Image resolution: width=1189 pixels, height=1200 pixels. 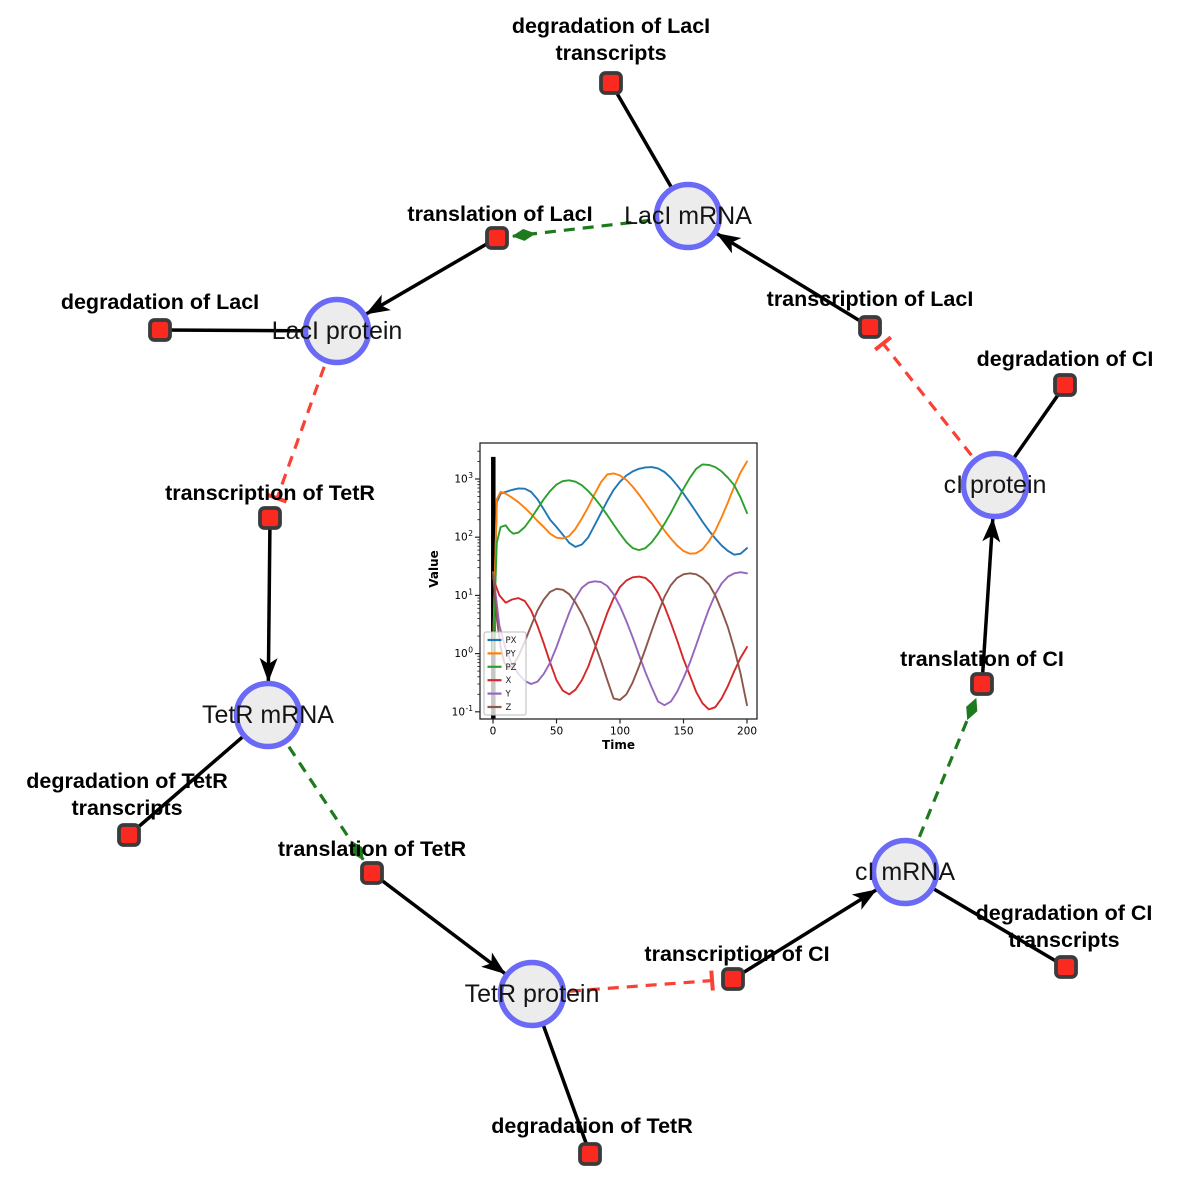 What do you see at coordinates (618, 745) in the screenshot?
I see `chart-xlabel: Time` at bounding box center [618, 745].